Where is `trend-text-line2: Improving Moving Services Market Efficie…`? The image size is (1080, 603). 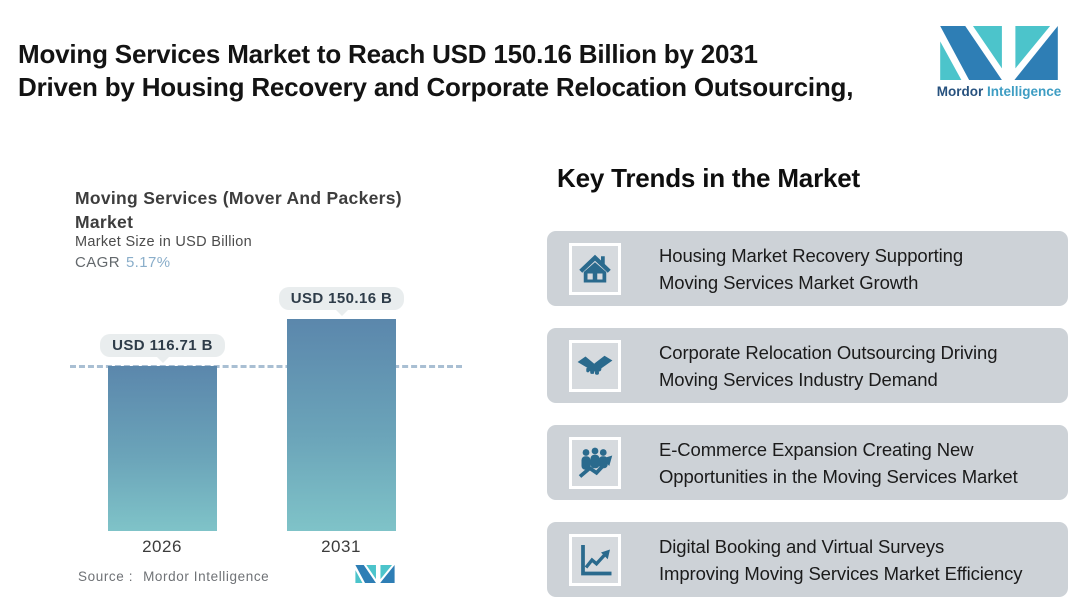
trend-text-line2: Improving Moving Services Market Efficie… is located at coordinates (841, 573).